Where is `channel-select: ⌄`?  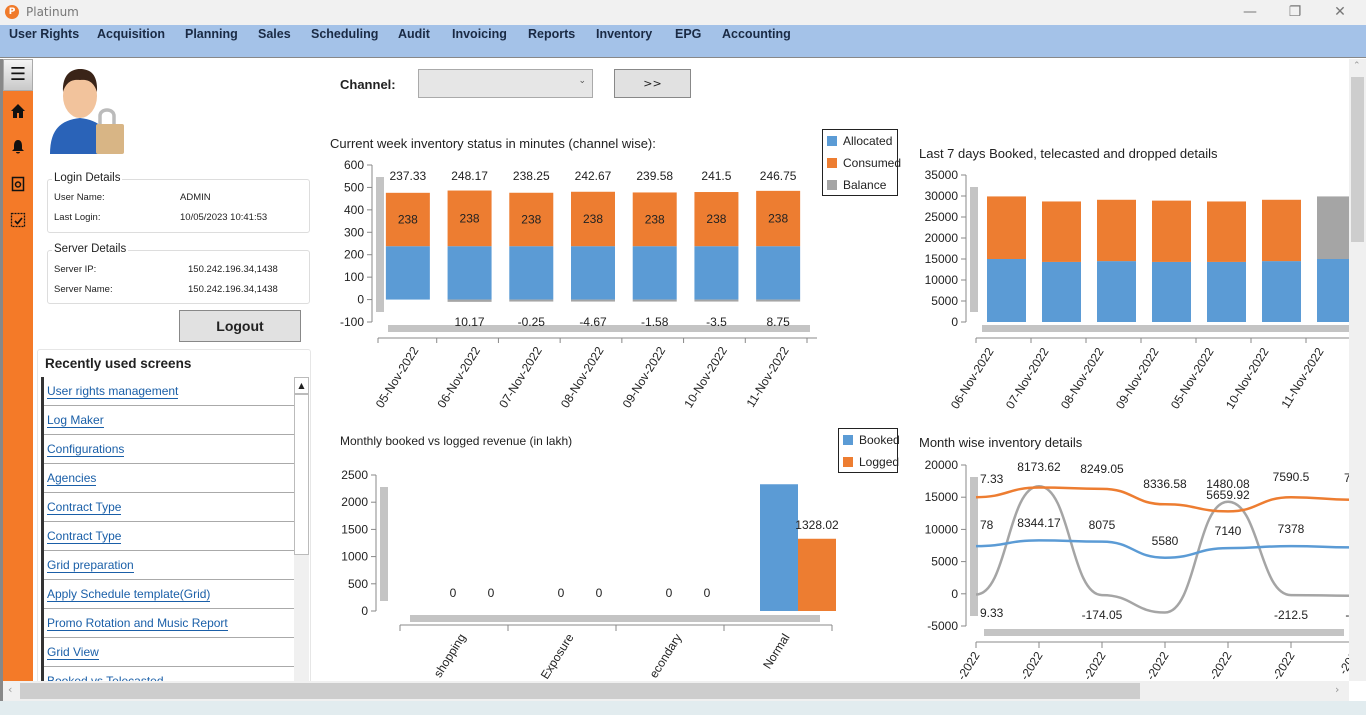
channel-select: ⌄ is located at coordinates (505, 83).